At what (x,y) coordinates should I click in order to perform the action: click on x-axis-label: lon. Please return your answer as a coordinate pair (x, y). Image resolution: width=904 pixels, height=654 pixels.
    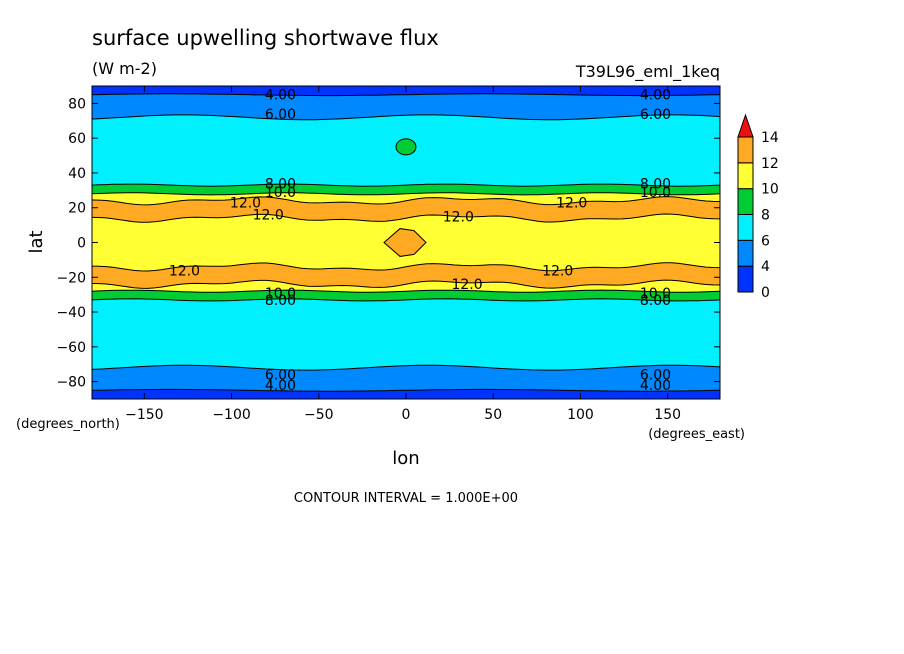
    Looking at the image, I should click on (405, 458).